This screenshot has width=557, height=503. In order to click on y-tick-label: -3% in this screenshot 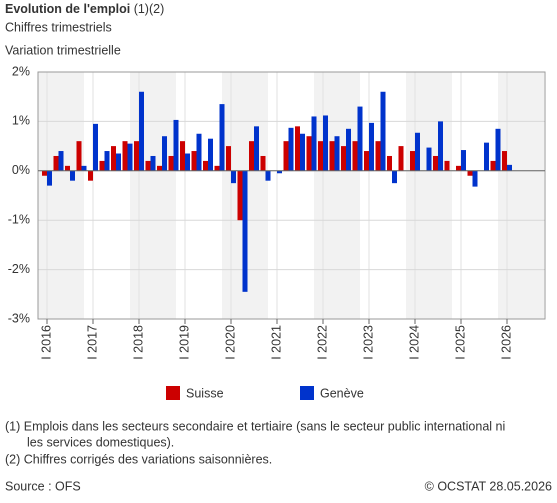, I will do `click(19, 318)`.